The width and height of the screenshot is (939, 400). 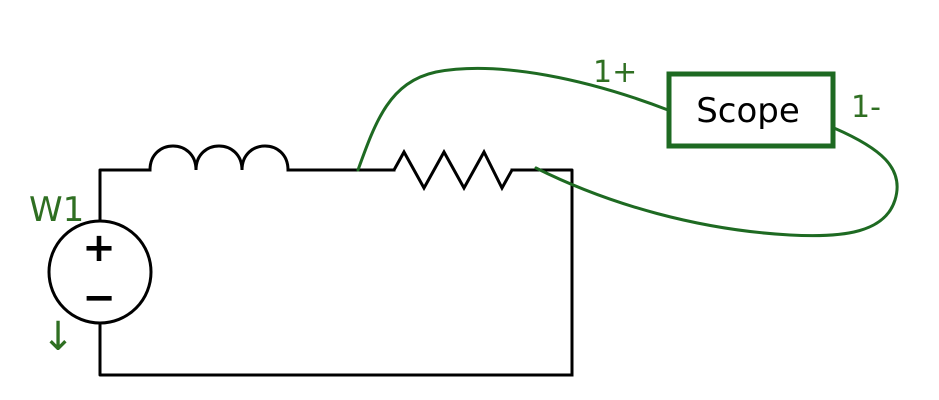 I want to click on wire-left-upper, so click(x=125, y=195).